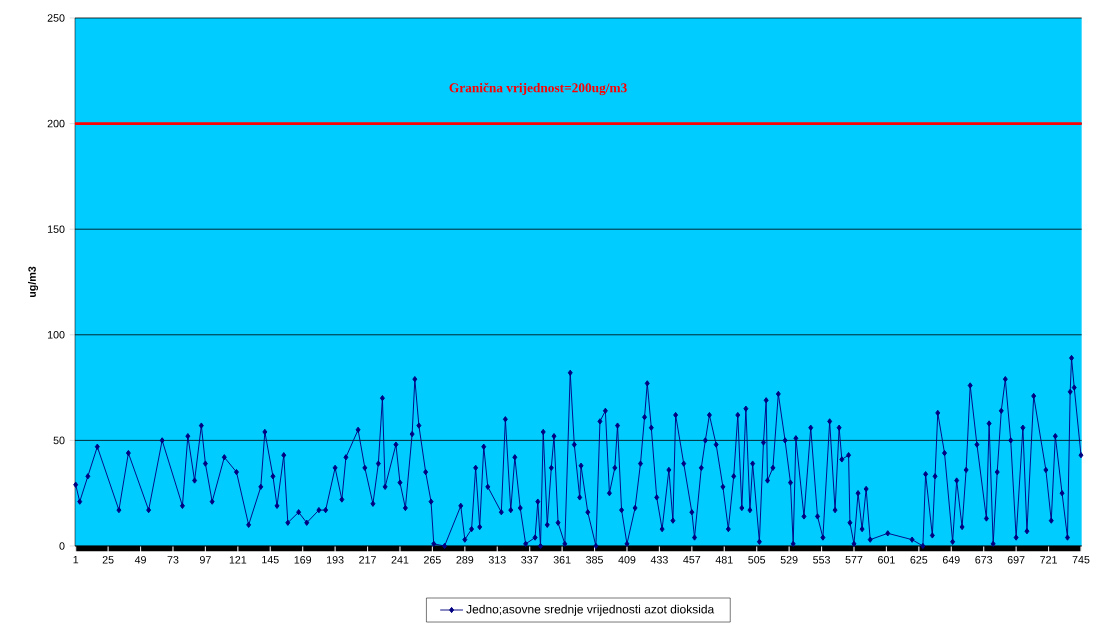  Describe the element at coordinates (400, 560) in the screenshot. I see `x-tick-label: 241` at that location.